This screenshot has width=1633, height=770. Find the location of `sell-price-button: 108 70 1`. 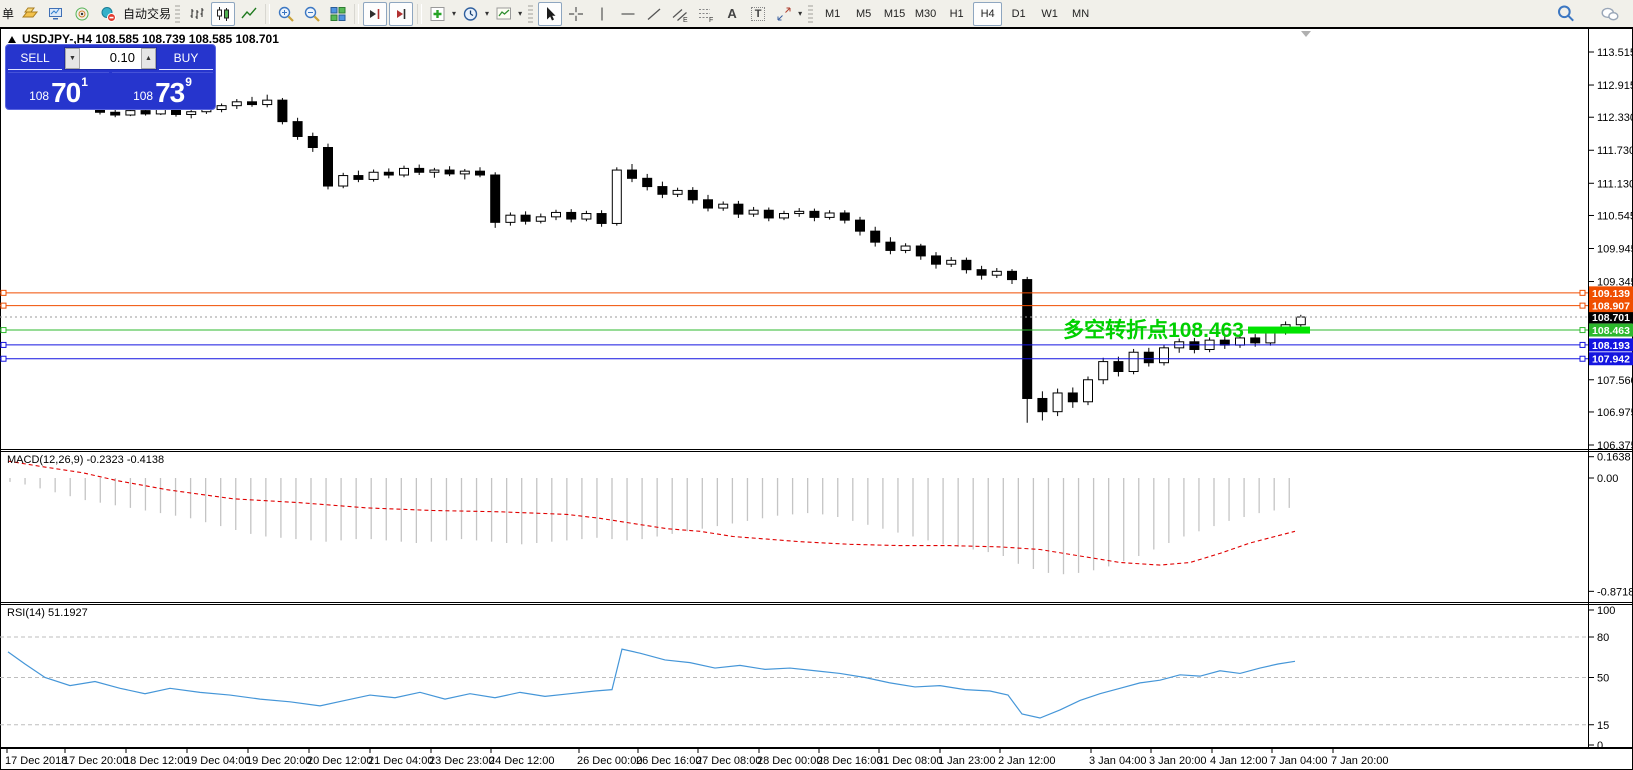

sell-price-button: 108 70 1 is located at coordinates (58, 89).